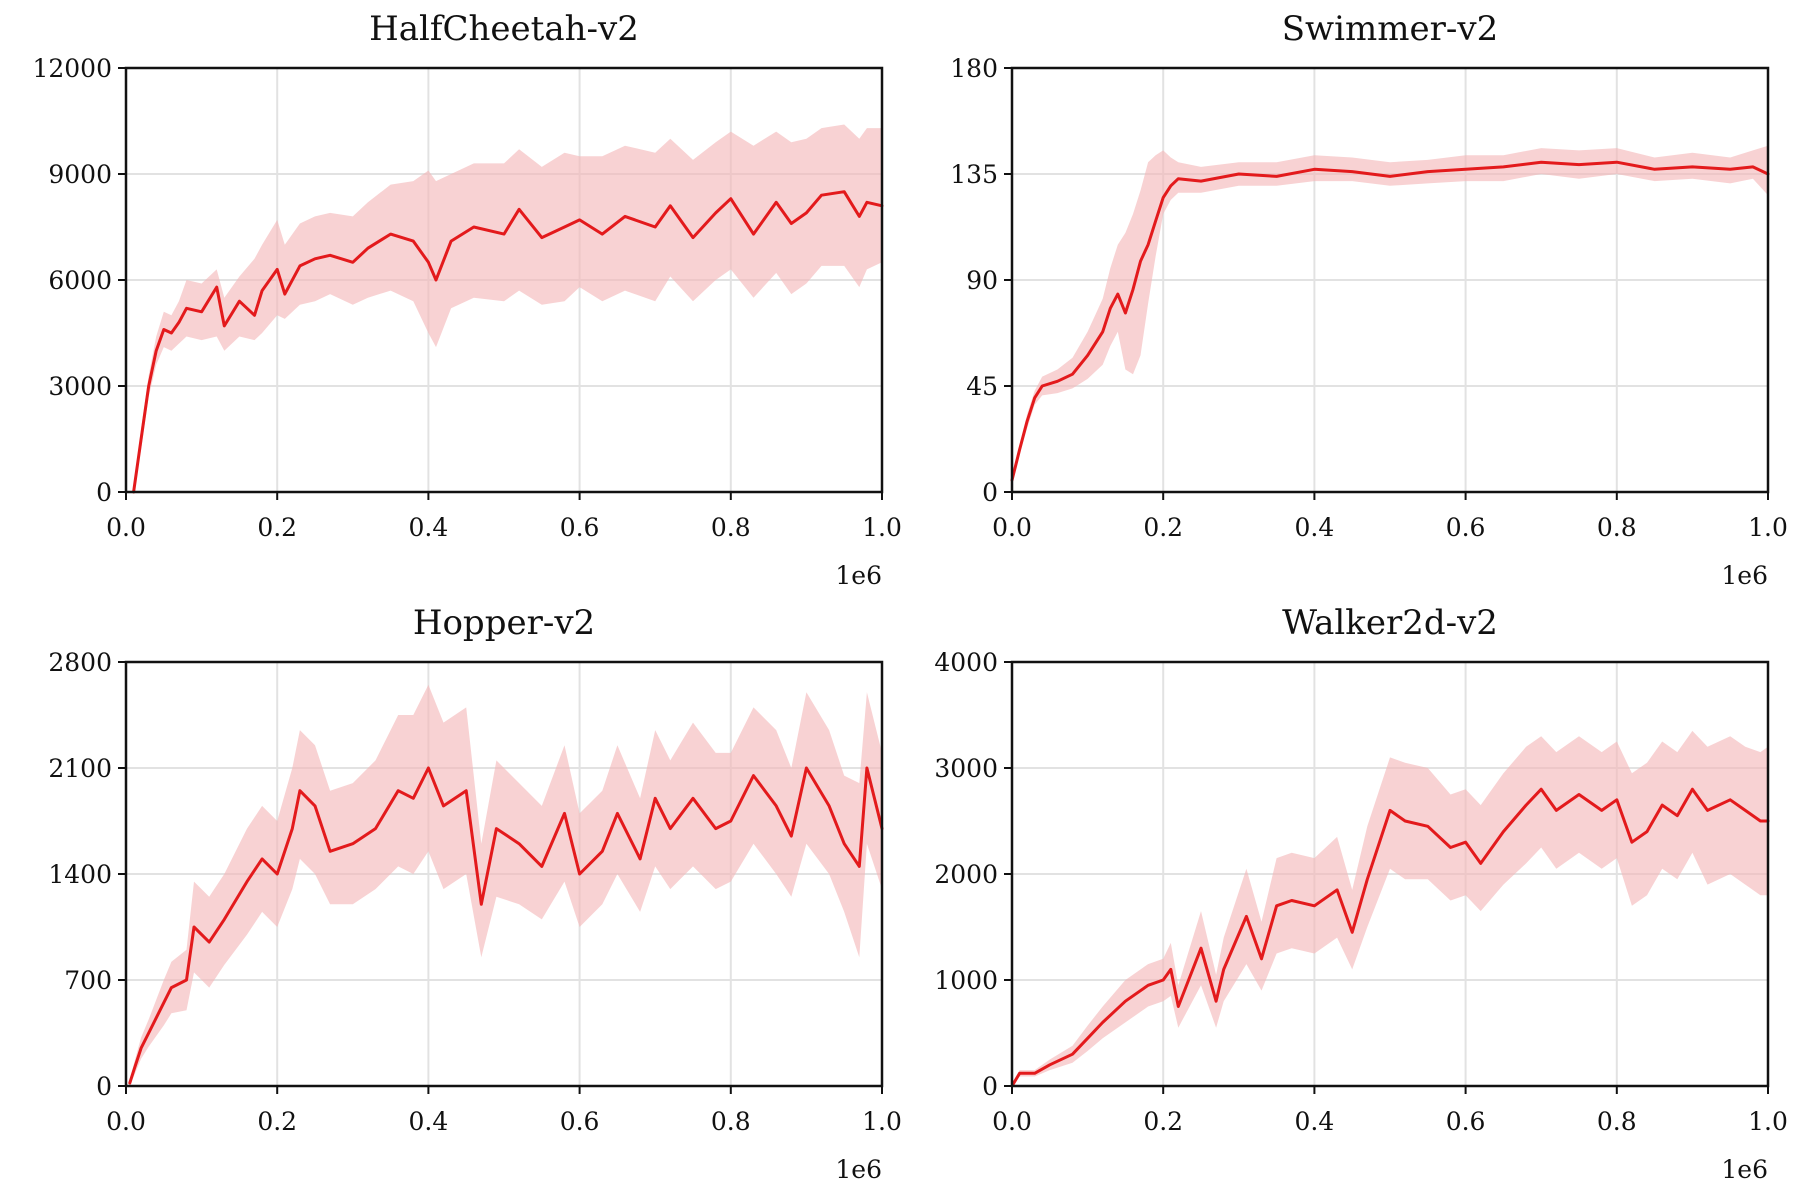  Describe the element at coordinates (80, 768) in the screenshot. I see `y-tick-label: 2100` at that location.